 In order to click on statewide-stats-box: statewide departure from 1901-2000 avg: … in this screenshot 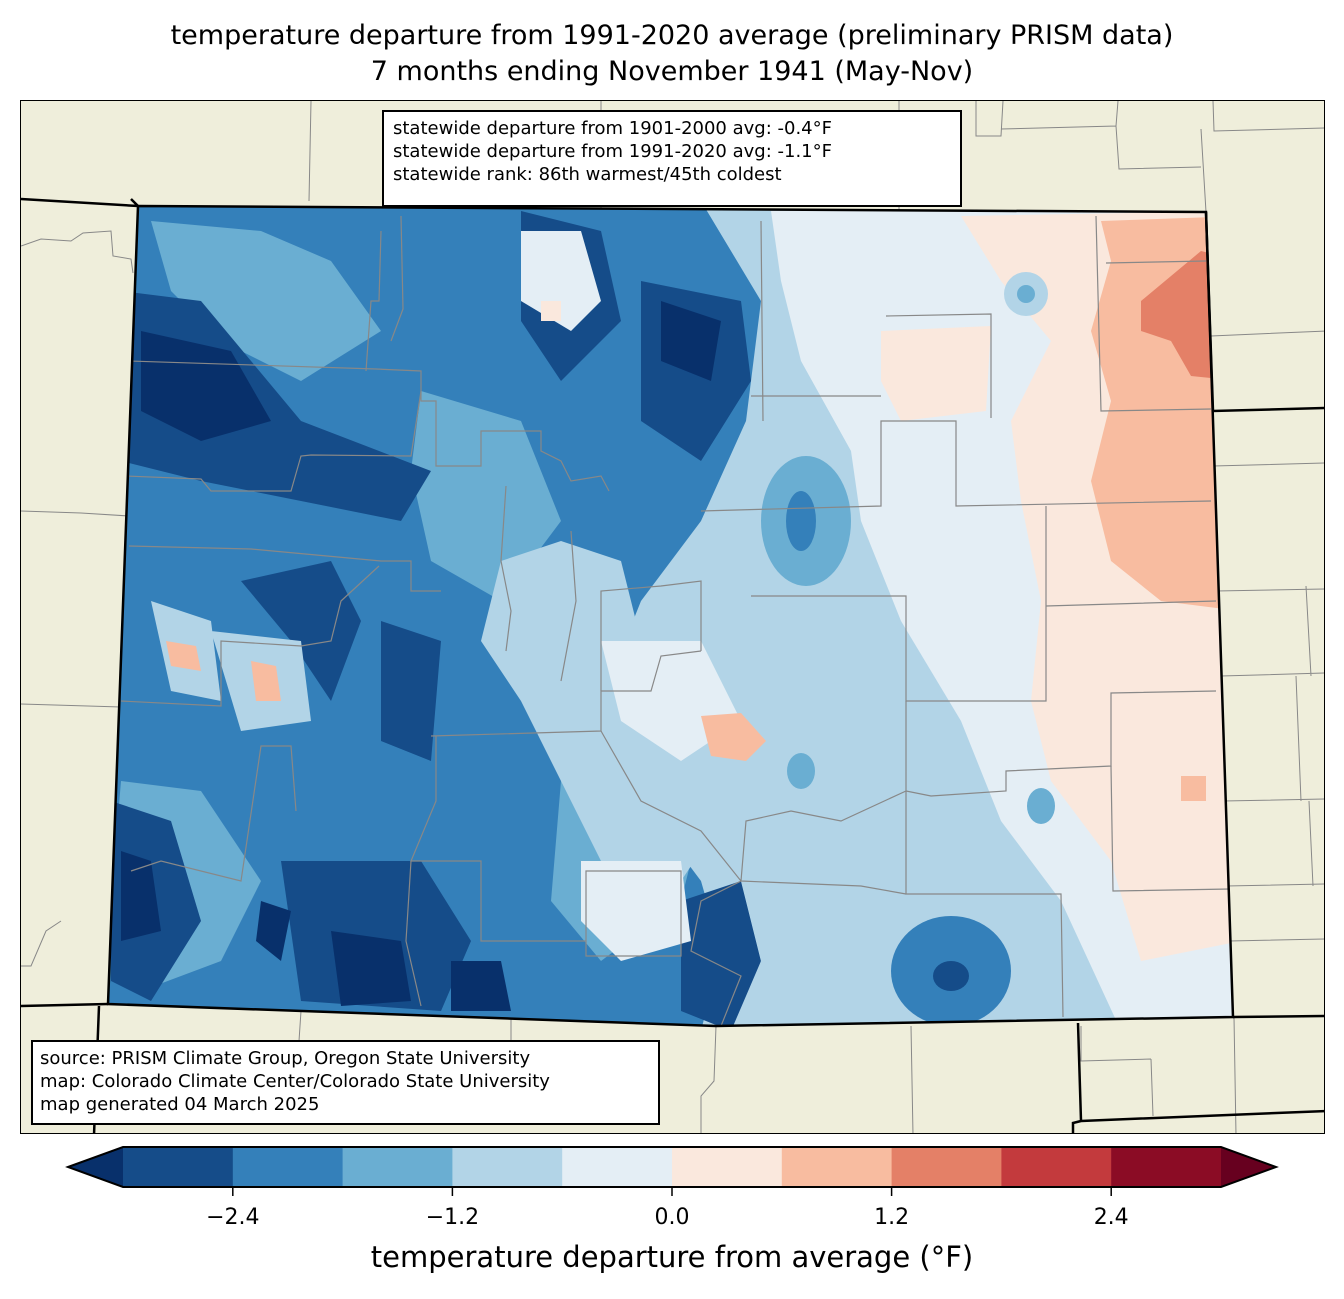, I will do `click(672, 158)`.